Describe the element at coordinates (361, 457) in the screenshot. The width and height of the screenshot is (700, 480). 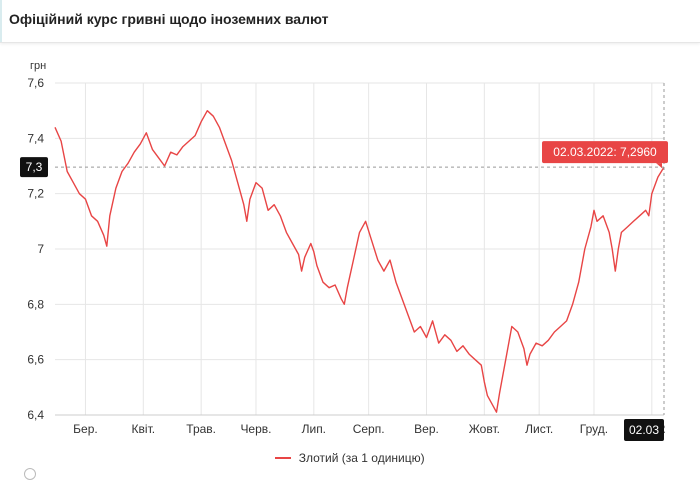
I see `legend-item-zloty: Злотий (за 1 одиницю)` at that location.